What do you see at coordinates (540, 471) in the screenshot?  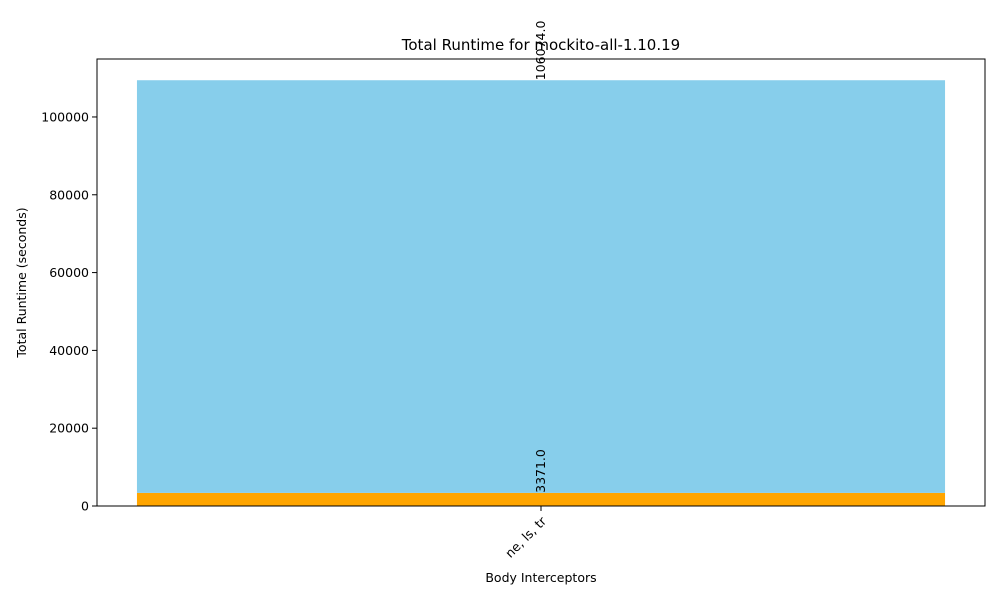 I see `data-label-1: 3371.0` at bounding box center [540, 471].